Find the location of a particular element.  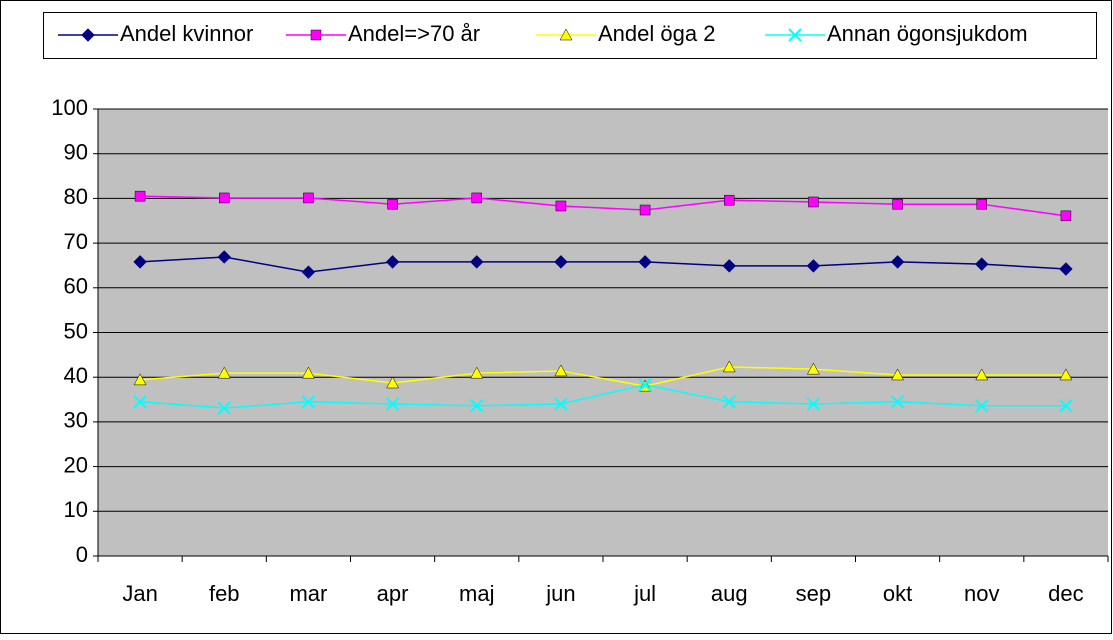

legend-label: Andel kvinnor is located at coordinates (186, 33).